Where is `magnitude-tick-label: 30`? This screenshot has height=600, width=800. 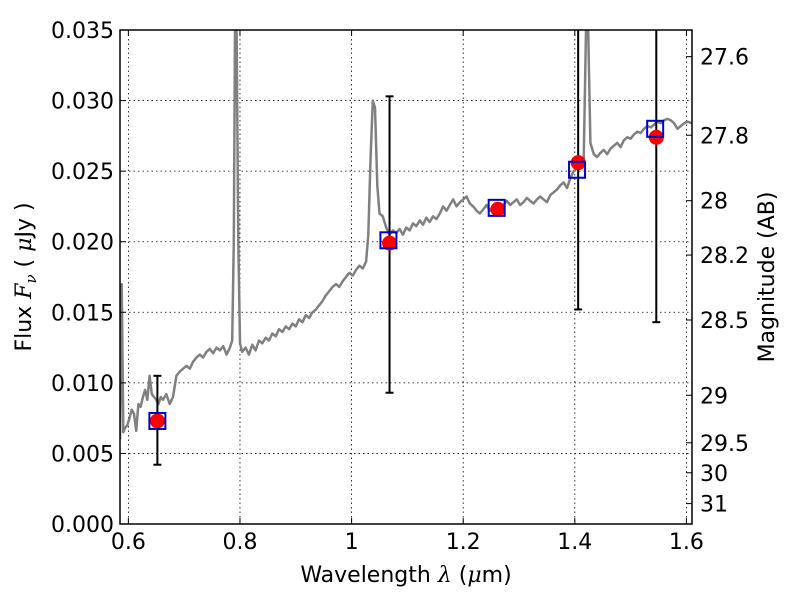
magnitude-tick-label: 30 is located at coordinates (714, 474).